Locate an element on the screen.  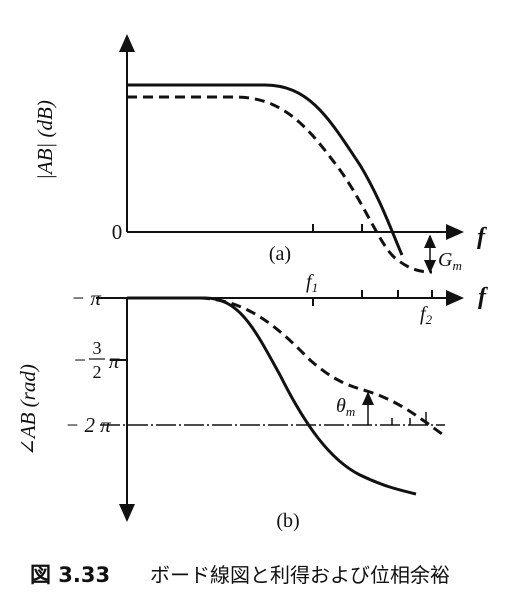
tick-label: − π is located at coordinates (86, 298).